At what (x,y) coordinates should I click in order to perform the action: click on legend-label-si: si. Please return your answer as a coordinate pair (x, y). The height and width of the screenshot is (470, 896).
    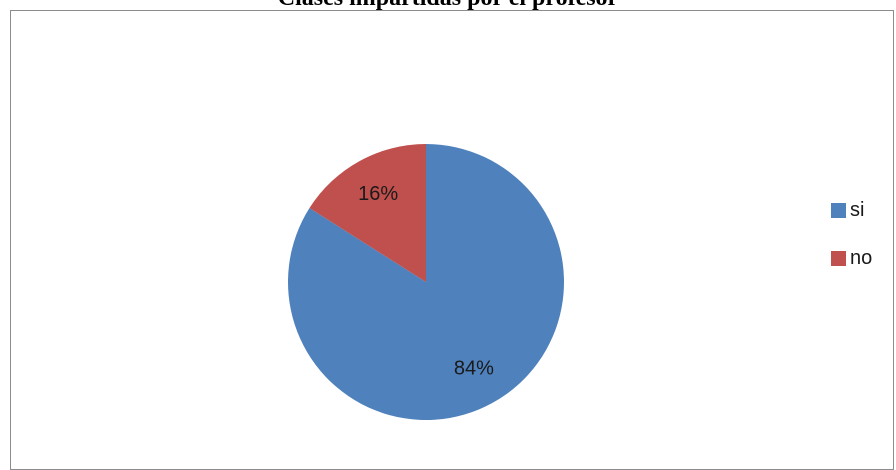
    Looking at the image, I should click on (857, 209).